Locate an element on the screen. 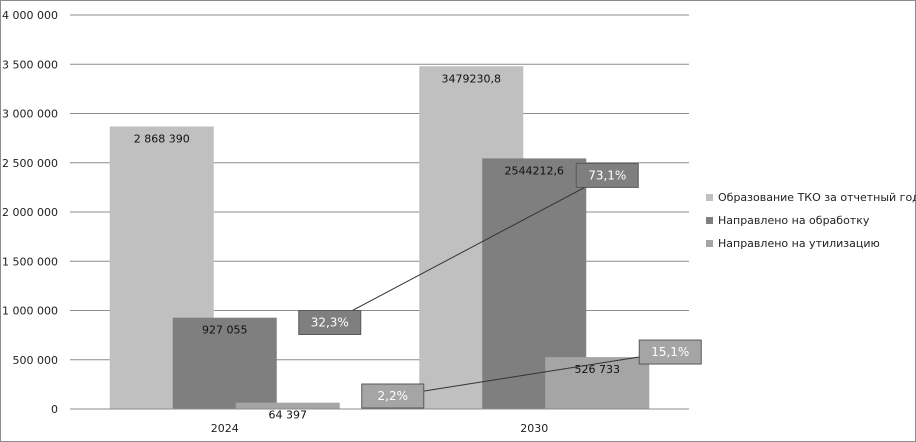 The height and width of the screenshot is (442, 916). data-label: 3479230,8 is located at coordinates (472, 78).